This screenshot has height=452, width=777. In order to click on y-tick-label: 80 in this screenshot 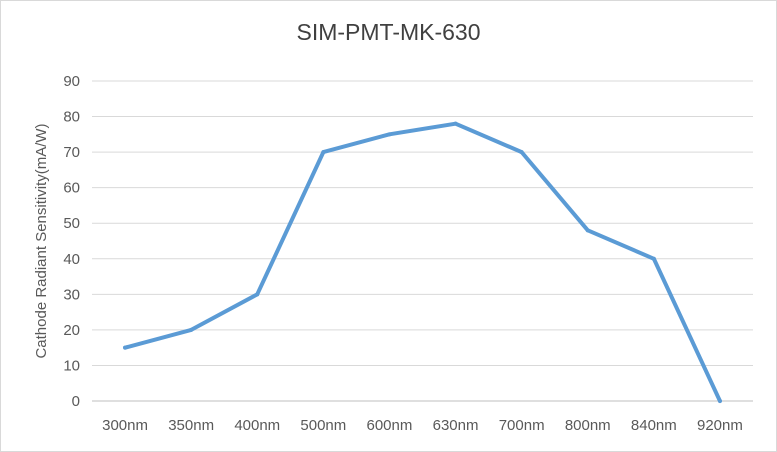, I will do `click(71, 117)`.